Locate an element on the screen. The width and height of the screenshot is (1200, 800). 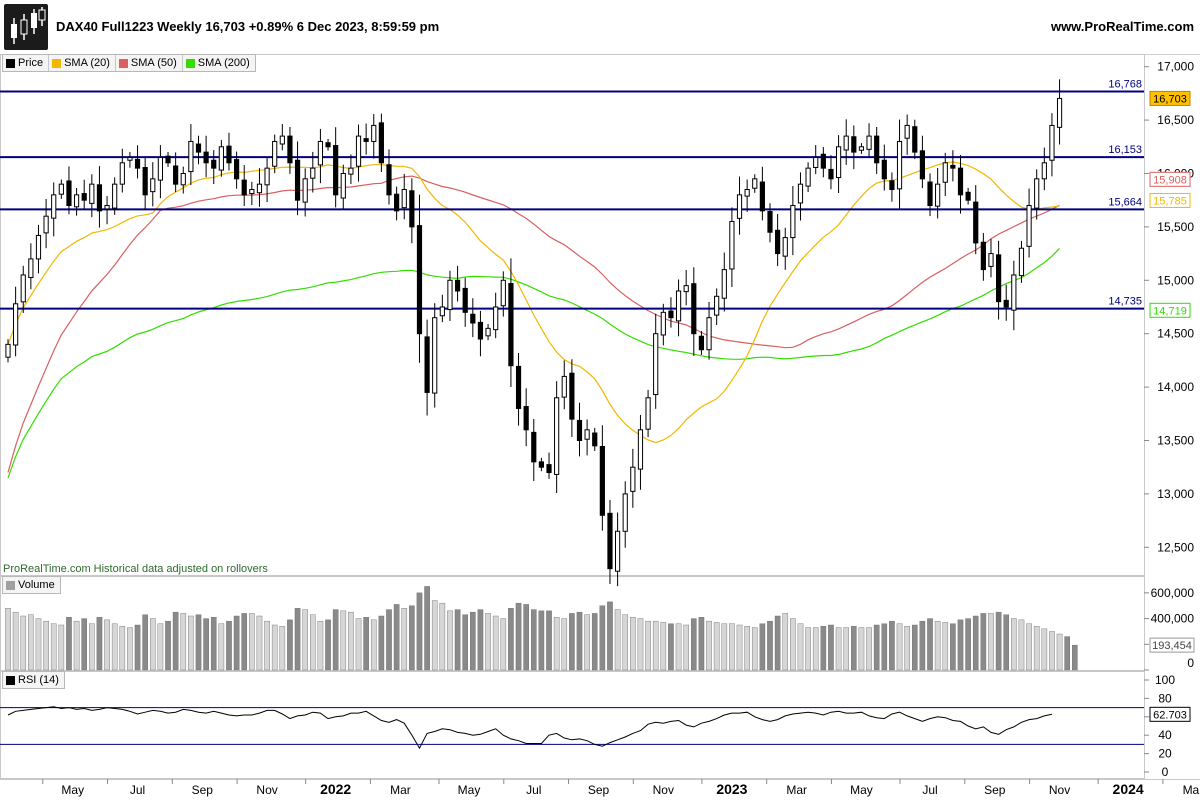
legend-sma200: SMA (200) is located at coordinates (219, 63).